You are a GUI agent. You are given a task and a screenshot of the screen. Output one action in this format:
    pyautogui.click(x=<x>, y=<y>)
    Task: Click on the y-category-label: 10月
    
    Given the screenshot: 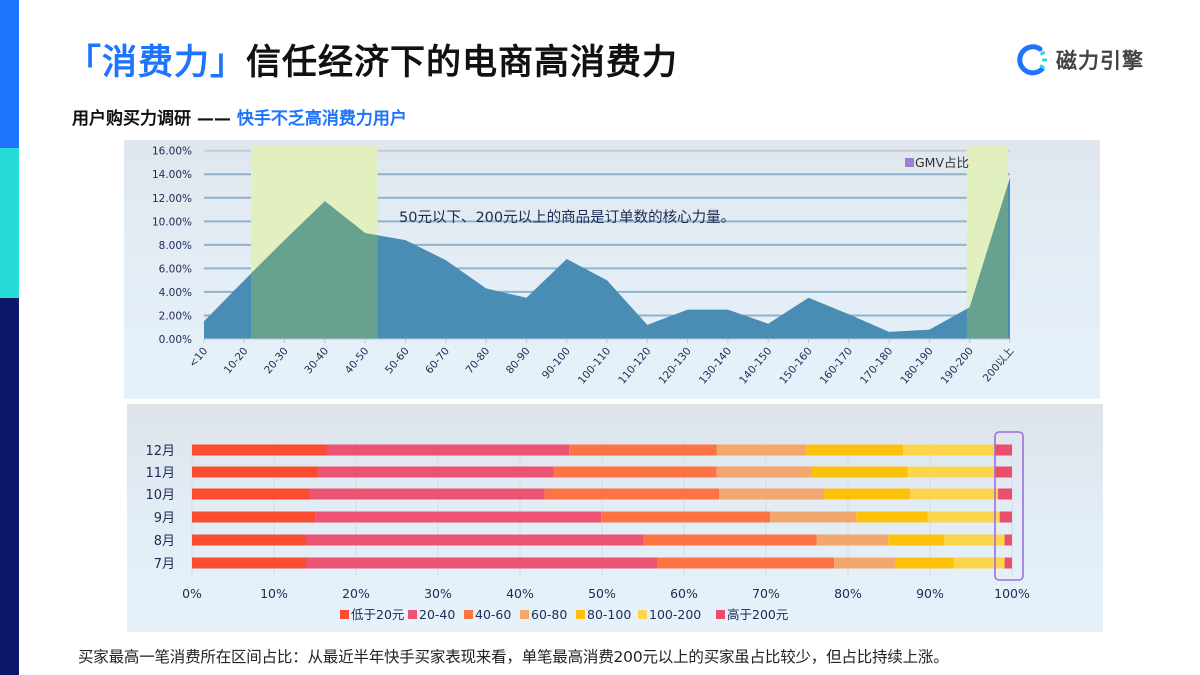 What is the action you would take?
    pyautogui.click(x=160, y=495)
    